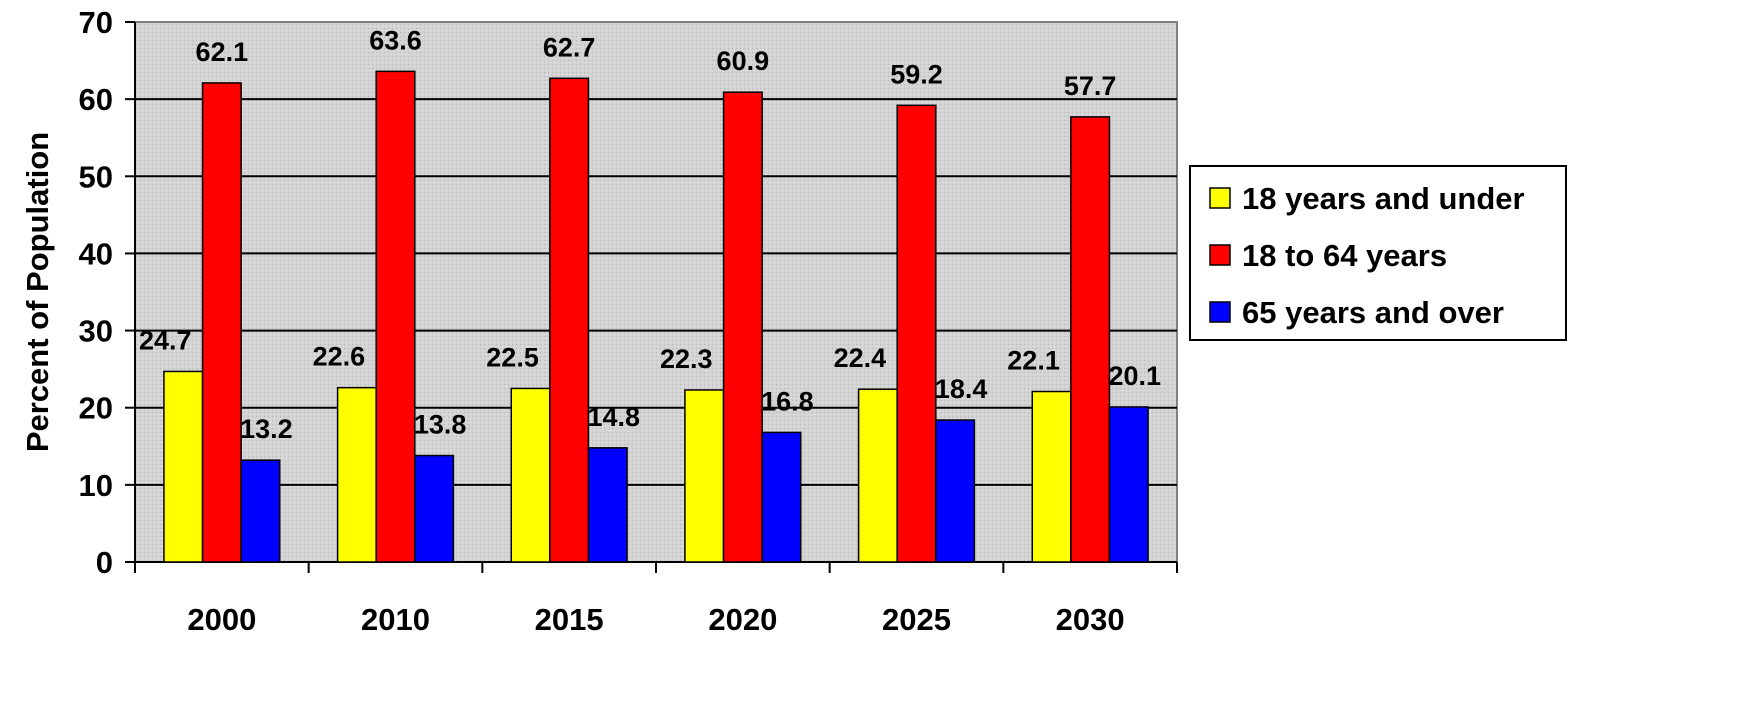 Image resolution: width=1740 pixels, height=706 pixels. What do you see at coordinates (96, 253) in the screenshot?
I see `y-tick-label: 40` at bounding box center [96, 253].